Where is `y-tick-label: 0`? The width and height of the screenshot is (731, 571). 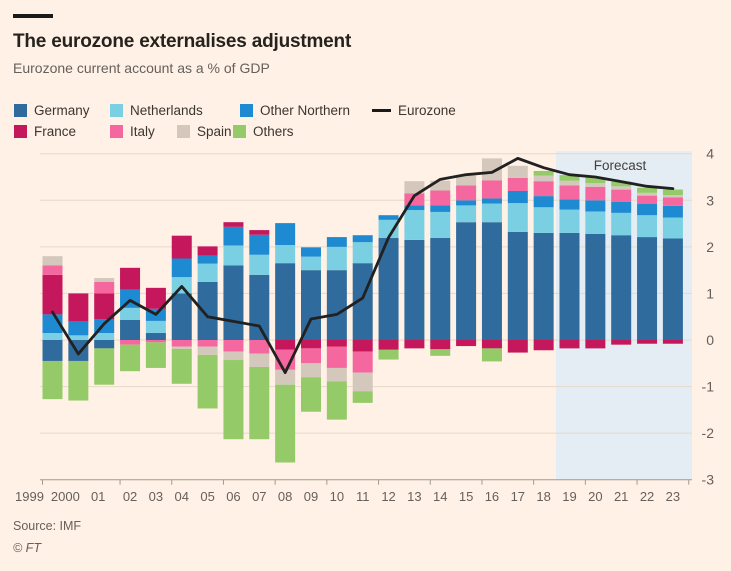
y-tick-label: 0 is located at coordinates (710, 340).